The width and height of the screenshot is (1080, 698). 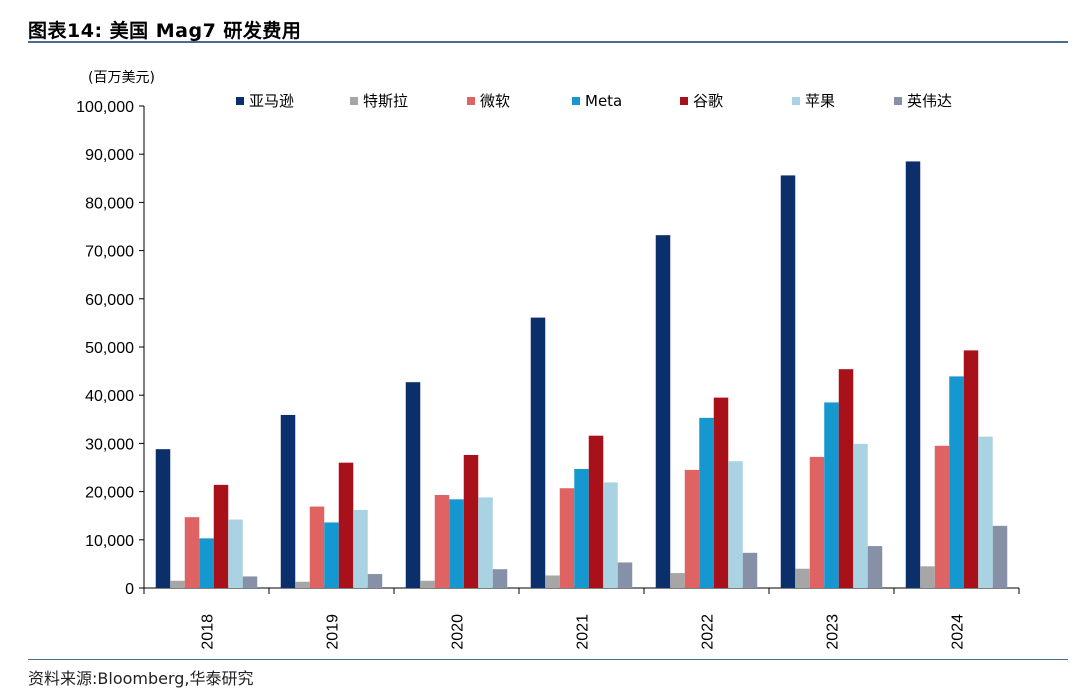 What do you see at coordinates (603, 101) in the screenshot?
I see `legend-label: Meta` at bounding box center [603, 101].